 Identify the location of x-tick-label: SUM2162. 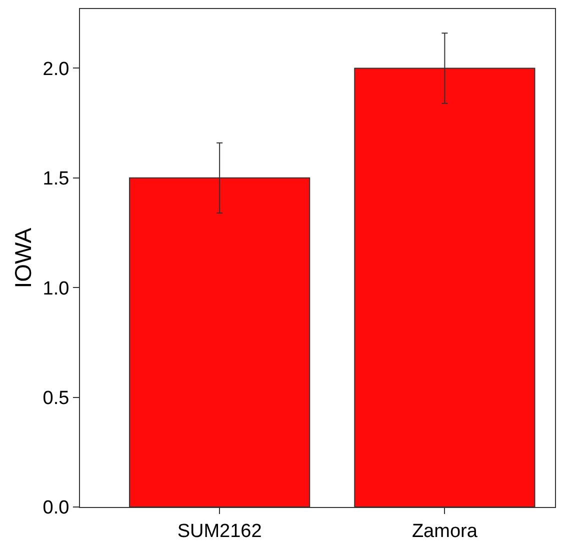
(219, 531).